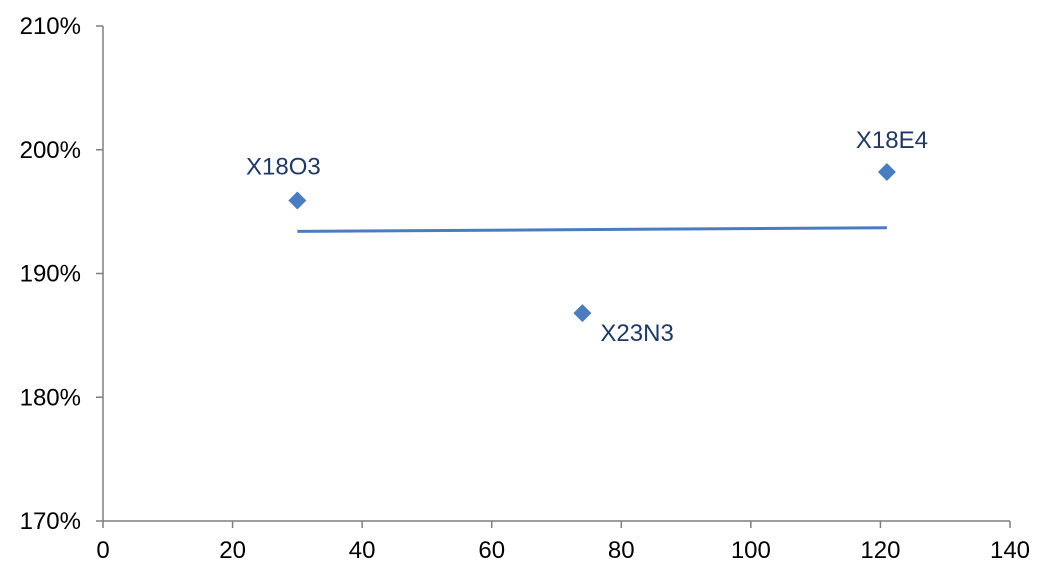  What do you see at coordinates (636, 333) in the screenshot?
I see `data-point-label: X23N3` at bounding box center [636, 333].